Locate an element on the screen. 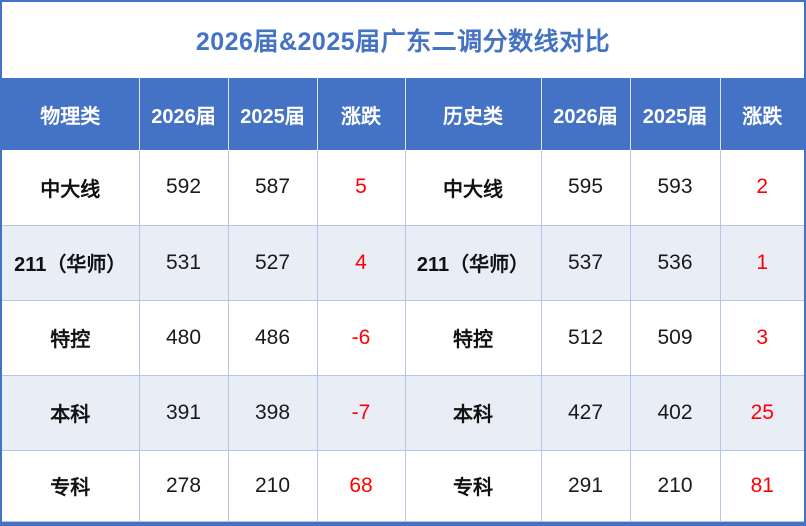 This screenshot has height=526, width=806. table-row-zhongda: 中大线 592 587 5 中大线 595 593 2 is located at coordinates (403, 188).